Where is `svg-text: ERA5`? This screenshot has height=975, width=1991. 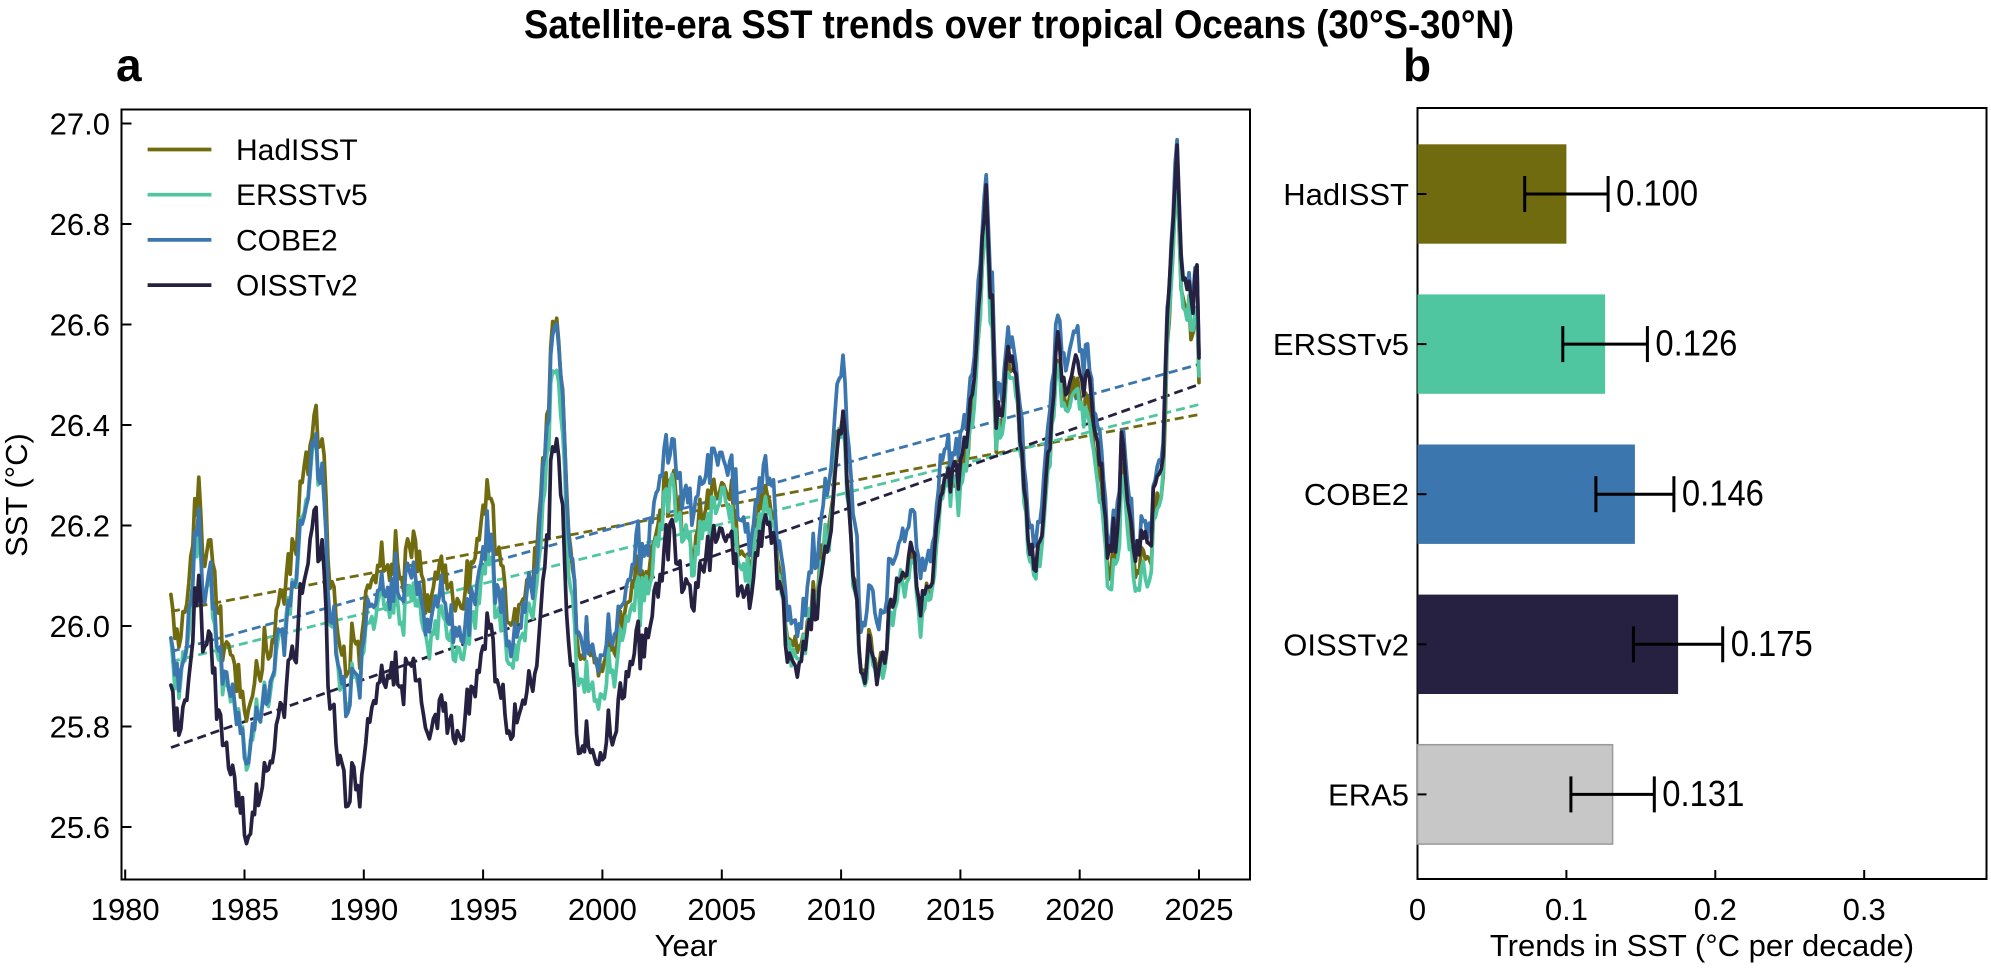
svg-text: ERA5 is located at coordinates (1368, 794).